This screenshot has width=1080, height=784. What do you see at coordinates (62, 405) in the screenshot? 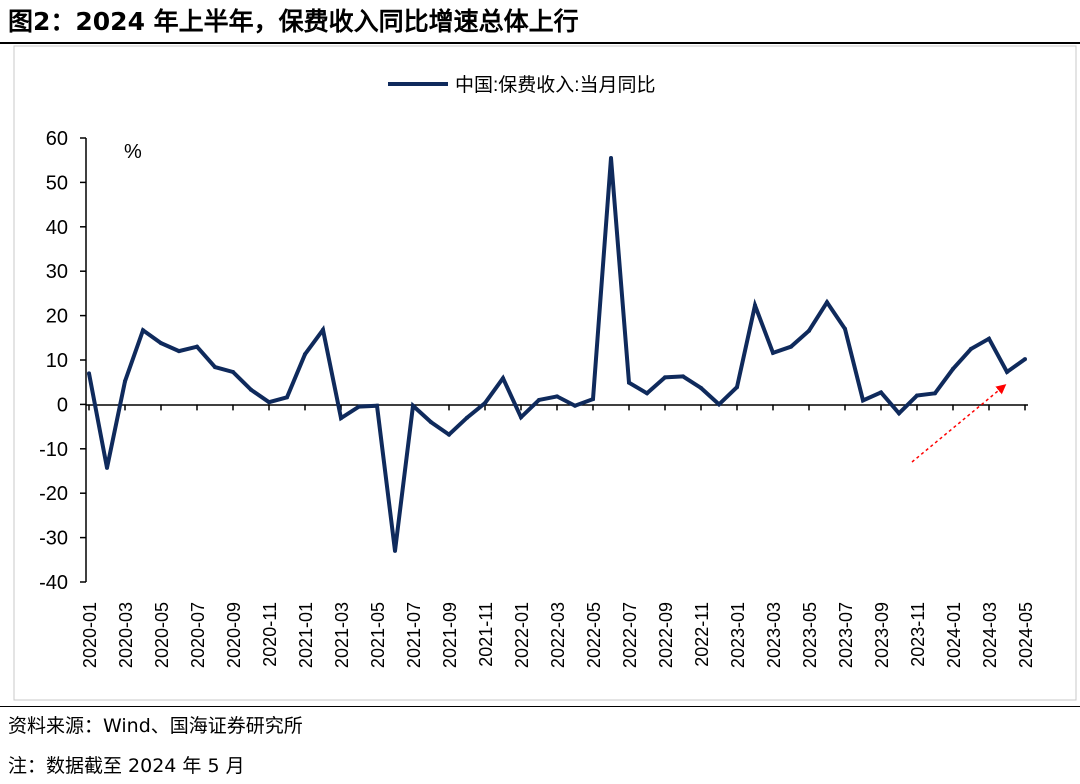
I see `y-tick-label: 0` at bounding box center [62, 405].